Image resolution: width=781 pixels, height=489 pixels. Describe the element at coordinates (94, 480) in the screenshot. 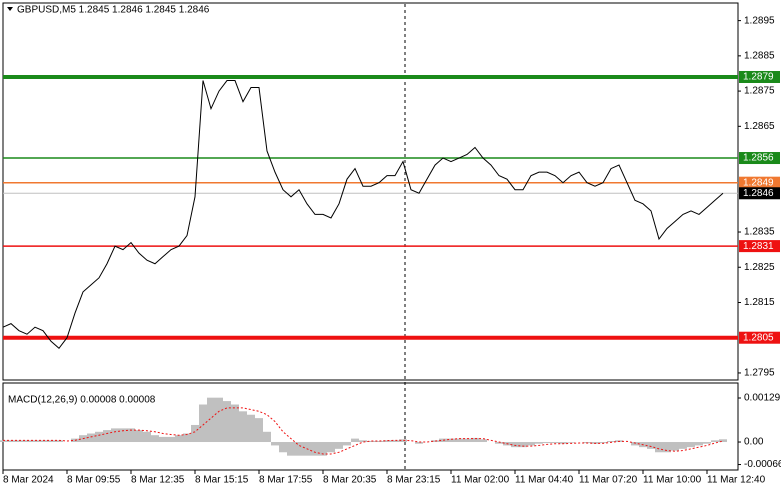

I see `x-tick-label: 8 Mar 09:55` at that location.